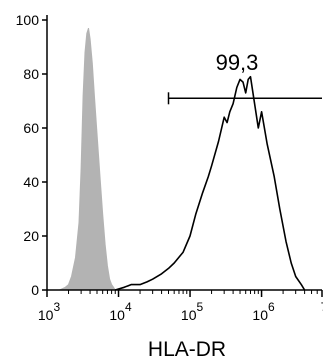 The image size is (323, 362). Describe the element at coordinates (28, 20) in the screenshot. I see `y-tick-label-100: 100` at that location.